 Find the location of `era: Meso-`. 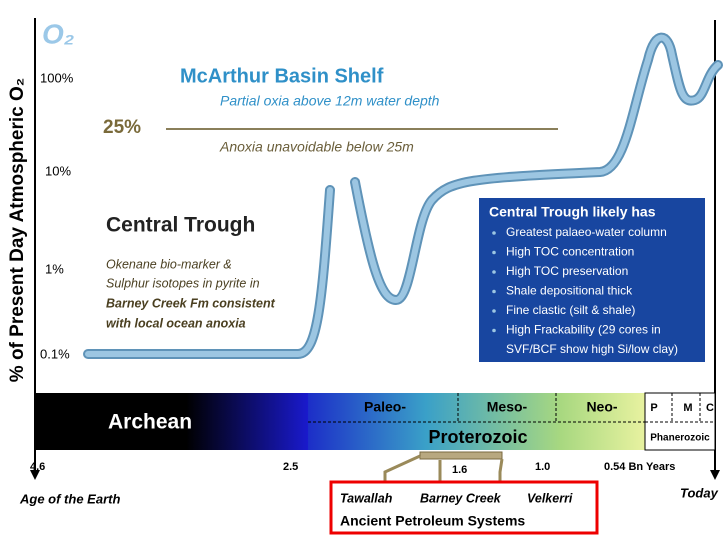

era: Meso- is located at coordinates (507, 407).